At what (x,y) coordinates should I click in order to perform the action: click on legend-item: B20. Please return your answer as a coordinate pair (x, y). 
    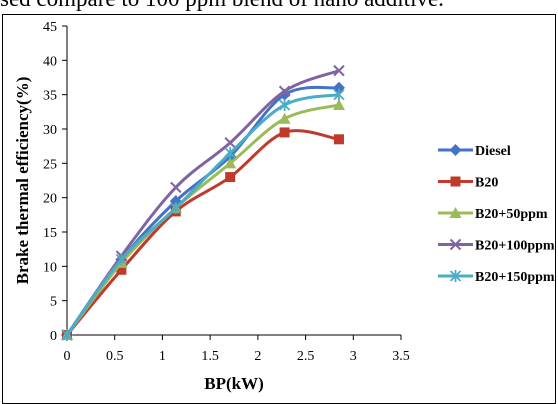
    Looking at the image, I should click on (468, 183).